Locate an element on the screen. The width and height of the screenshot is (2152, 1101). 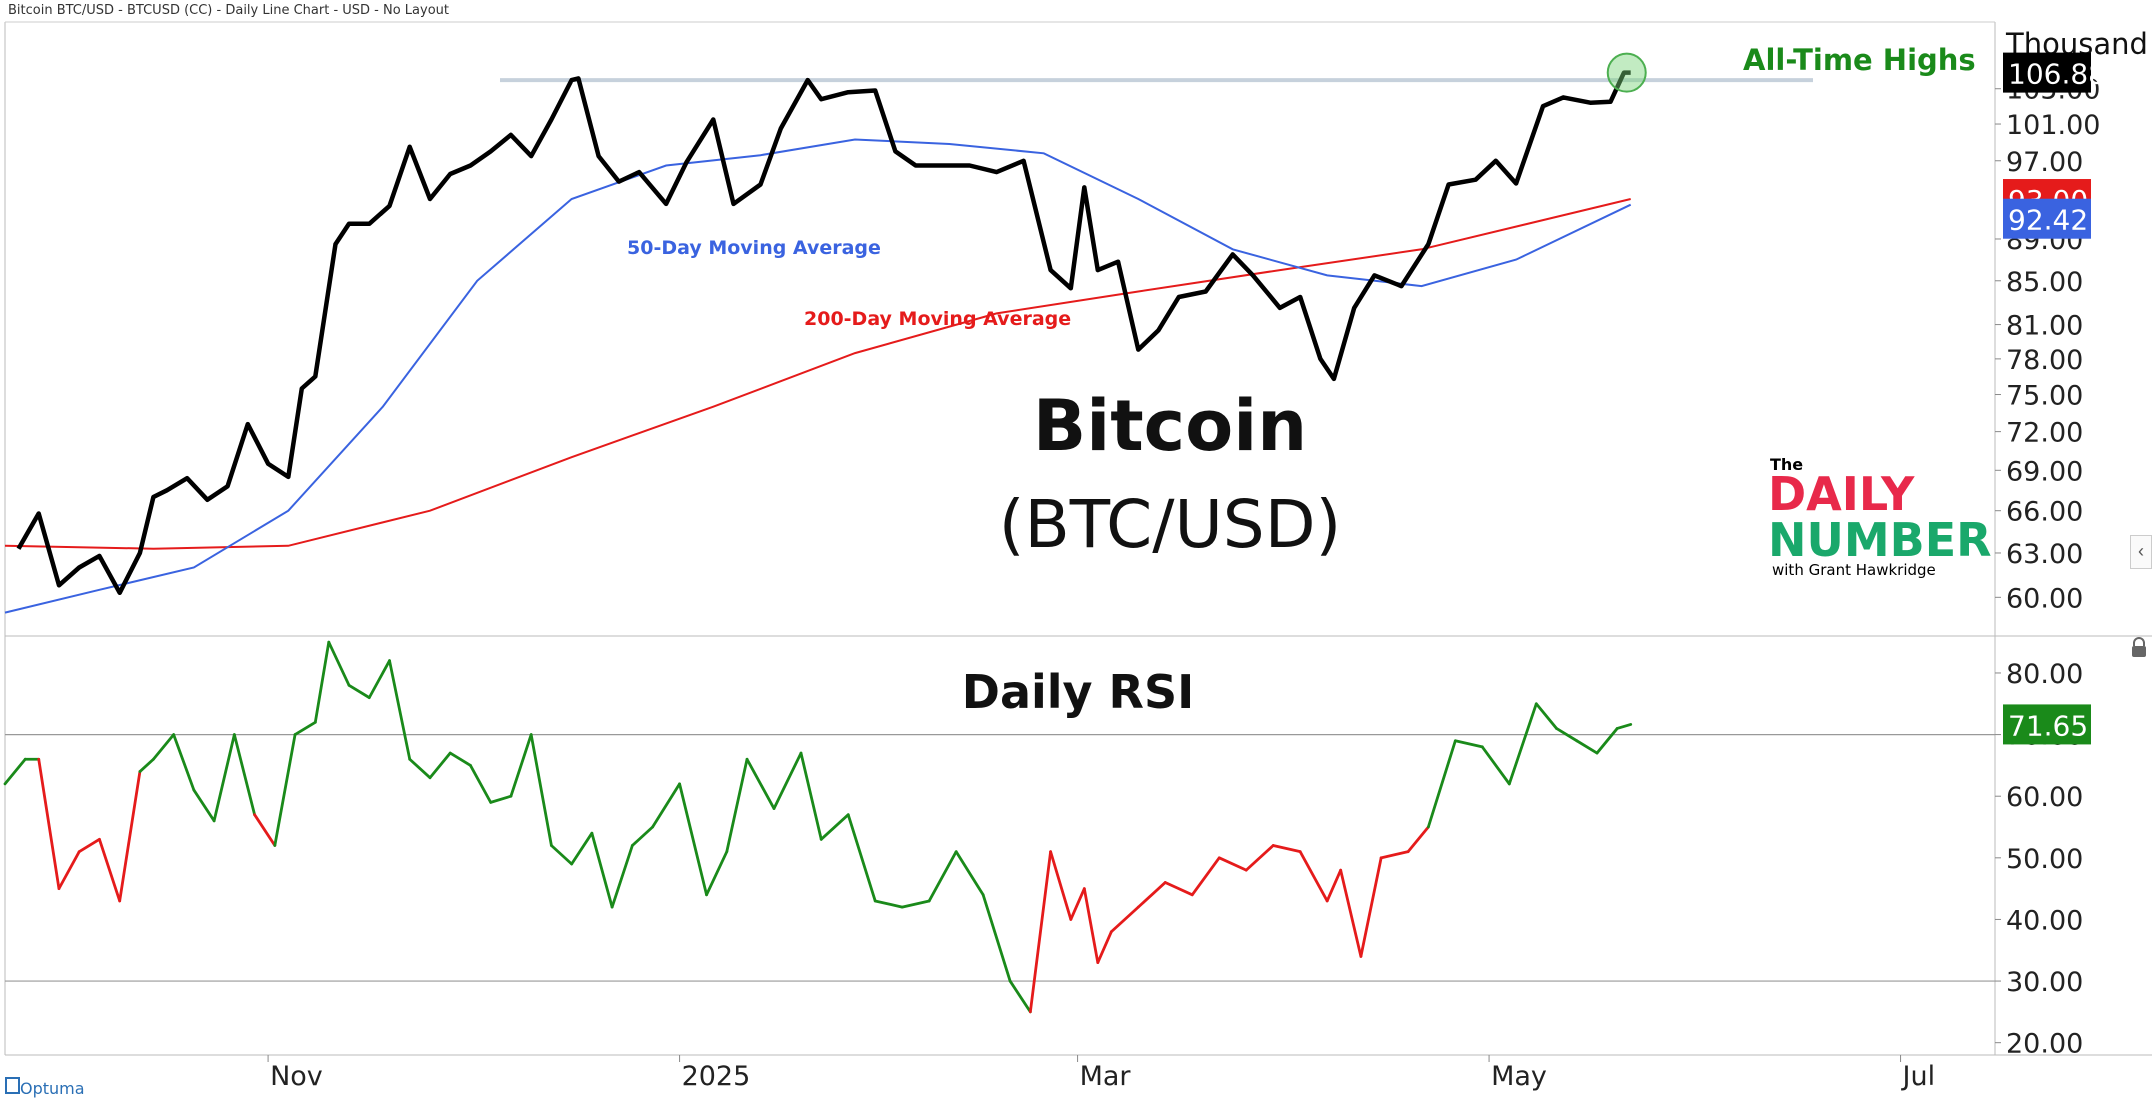
price-y-tick-label: 97.00 is located at coordinates (2044, 162).